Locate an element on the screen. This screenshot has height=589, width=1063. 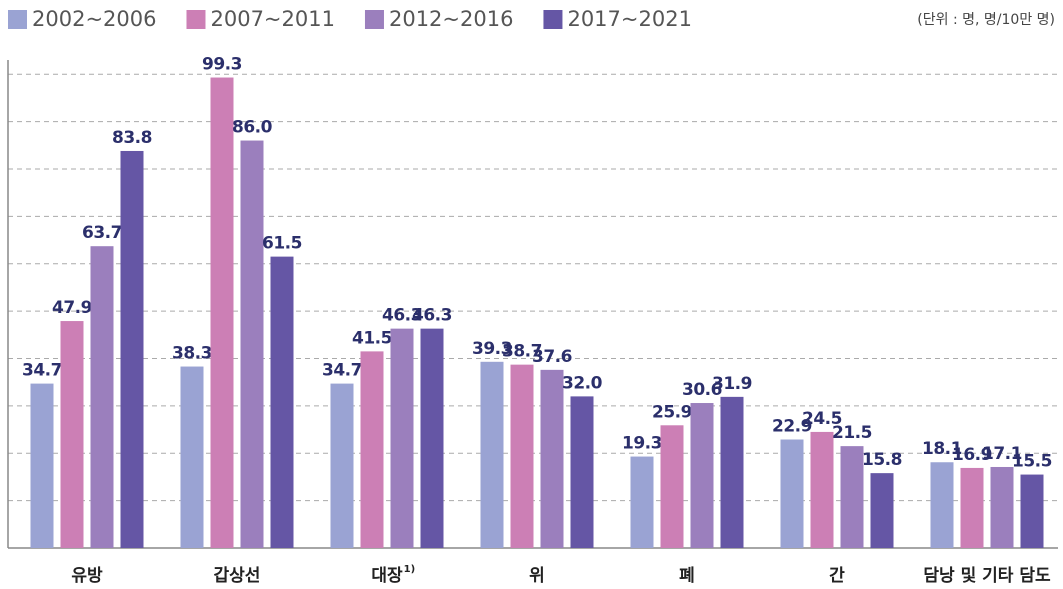
x-tick-label: 대장 is located at coordinates (387, 576).